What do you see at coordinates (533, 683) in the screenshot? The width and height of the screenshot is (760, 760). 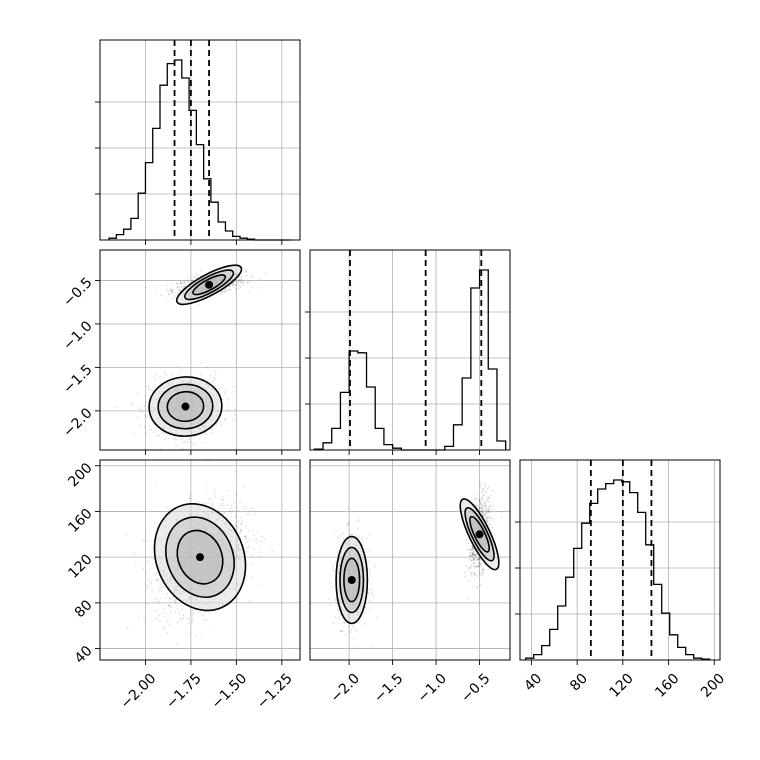 I see `x-tick-label: 40` at bounding box center [533, 683].